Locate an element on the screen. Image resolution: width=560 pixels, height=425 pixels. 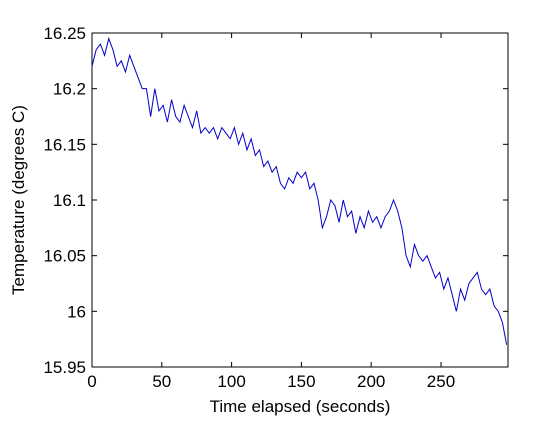
y-tick-label: 16.15 is located at coordinates (64, 144).